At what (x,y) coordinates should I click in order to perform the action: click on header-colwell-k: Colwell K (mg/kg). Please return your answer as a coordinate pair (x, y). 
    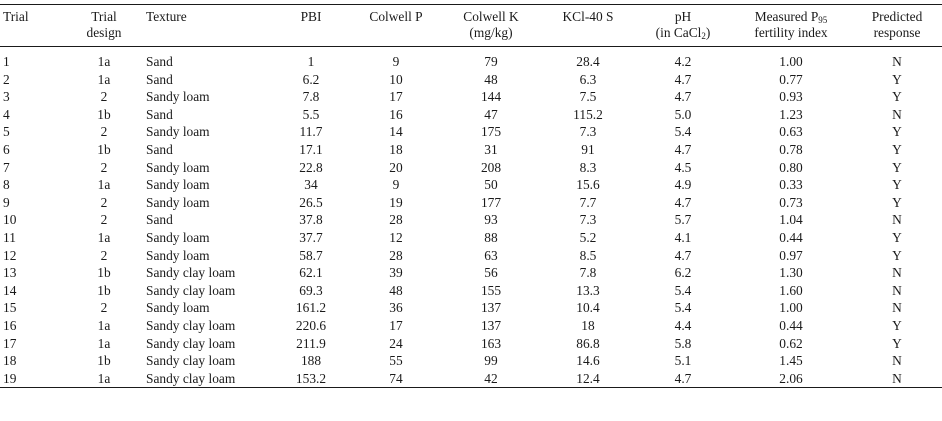
    Looking at the image, I should click on (491, 26).